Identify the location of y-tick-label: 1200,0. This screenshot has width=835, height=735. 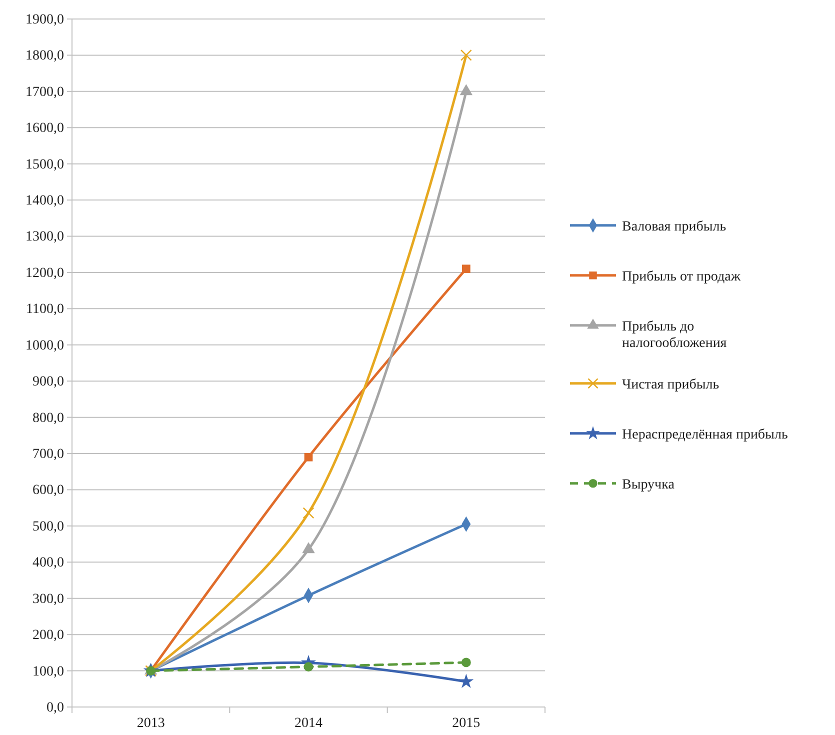
(45, 273).